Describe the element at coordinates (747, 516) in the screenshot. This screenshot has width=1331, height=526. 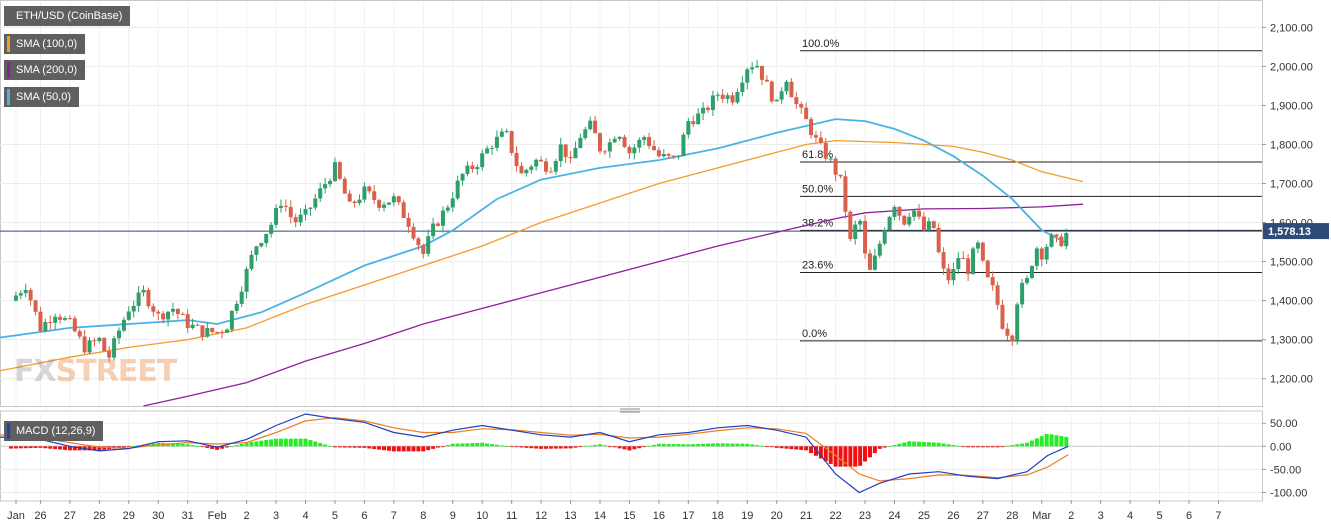
I see `x-tick-label: 19` at that location.